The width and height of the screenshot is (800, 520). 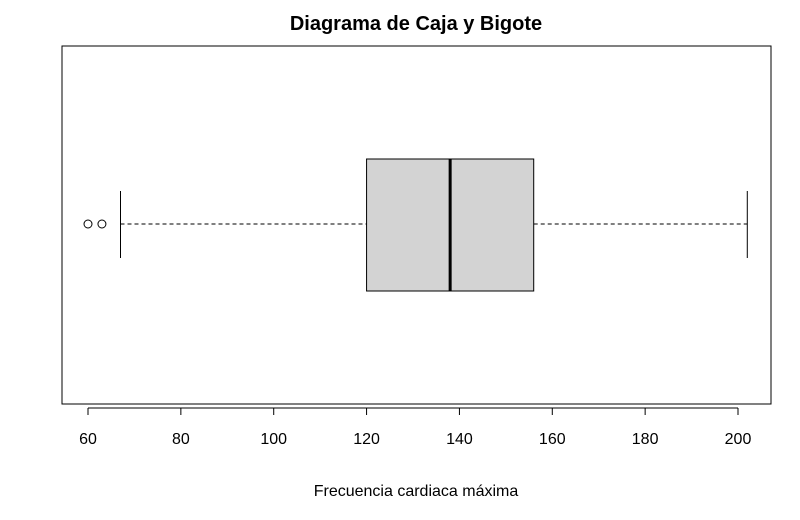 I want to click on x-axis-label: Frecuencia cardiaca máxima, so click(x=416, y=491).